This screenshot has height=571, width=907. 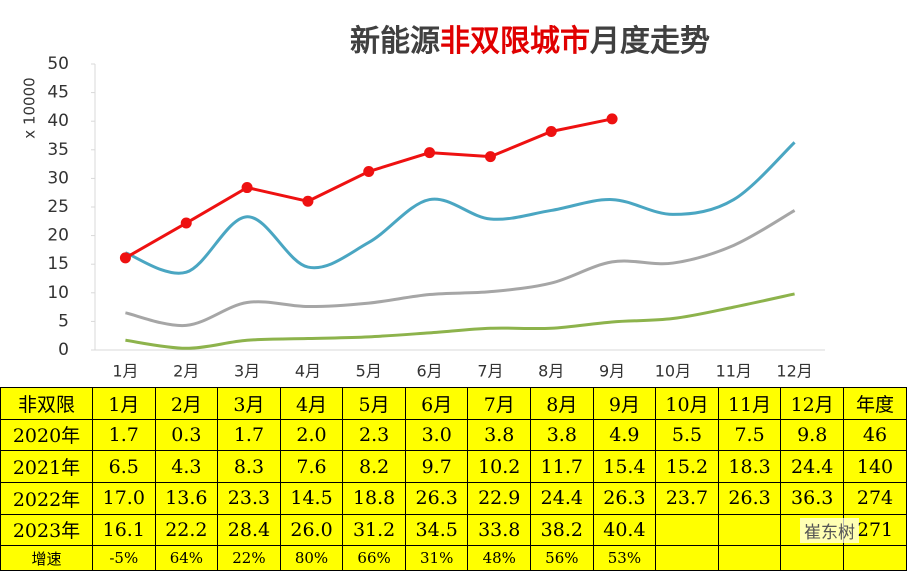 I want to click on y-tick-label: 50, so click(x=58, y=64).